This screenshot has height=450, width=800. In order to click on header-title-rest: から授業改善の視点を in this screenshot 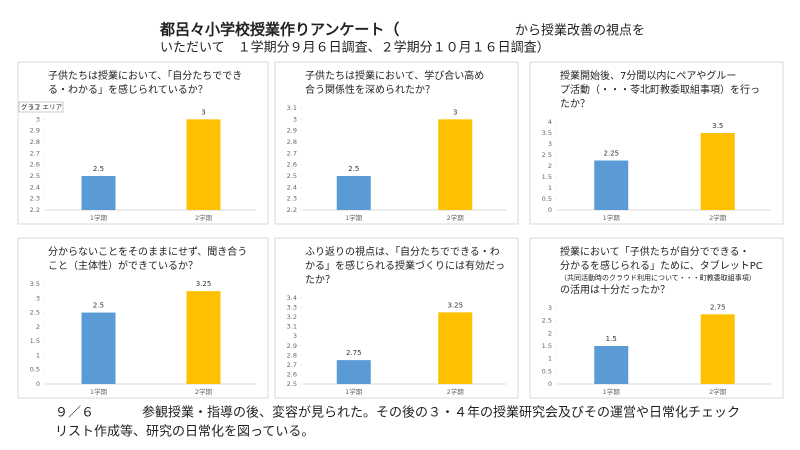, I will do `click(580, 31)`.